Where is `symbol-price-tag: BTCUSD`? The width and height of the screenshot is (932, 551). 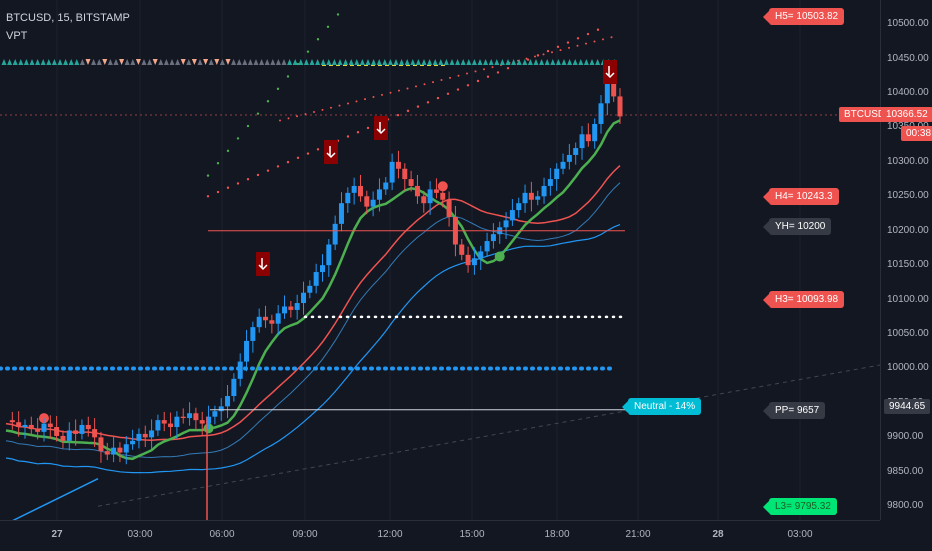 symbol-price-tag: BTCUSD is located at coordinates (865, 114).